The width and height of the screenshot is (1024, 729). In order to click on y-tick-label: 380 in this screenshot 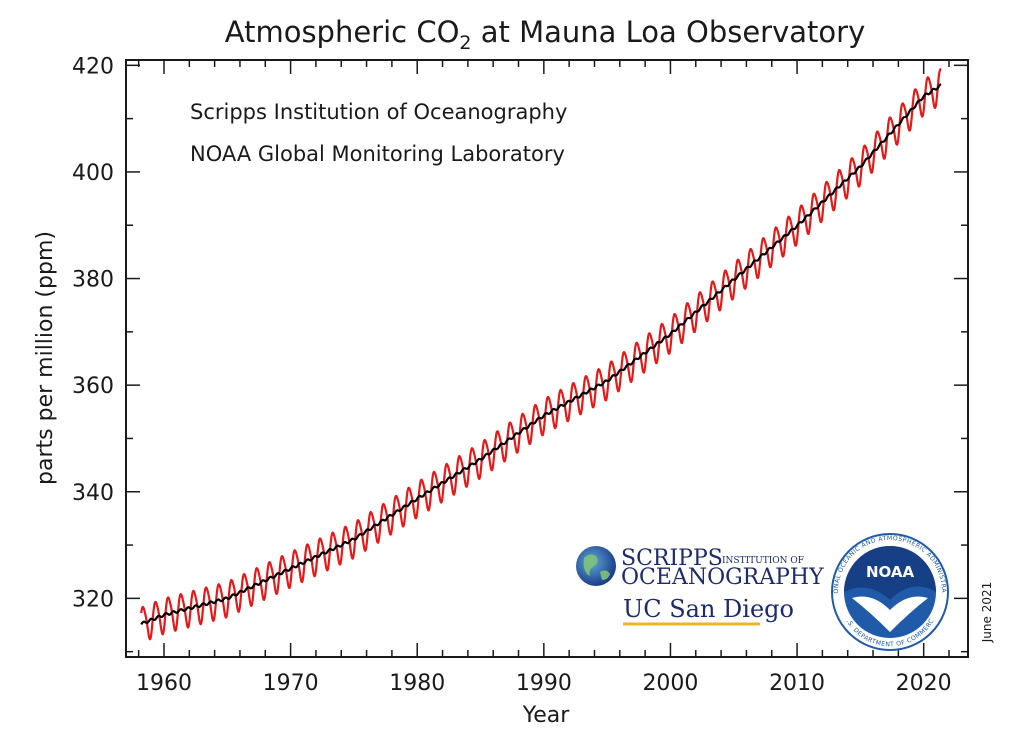, I will do `click(93, 280)`.